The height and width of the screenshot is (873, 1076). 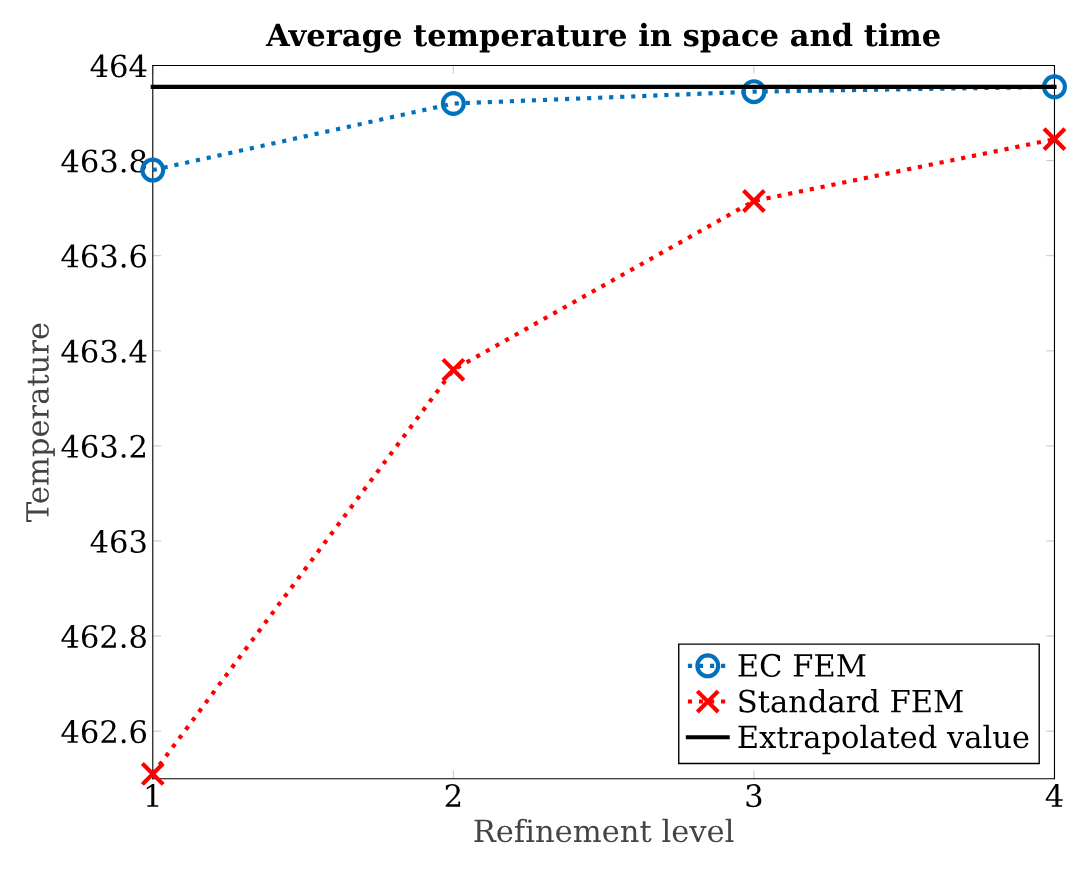 I want to click on y-tick-label: 463.8, so click(x=103, y=161).